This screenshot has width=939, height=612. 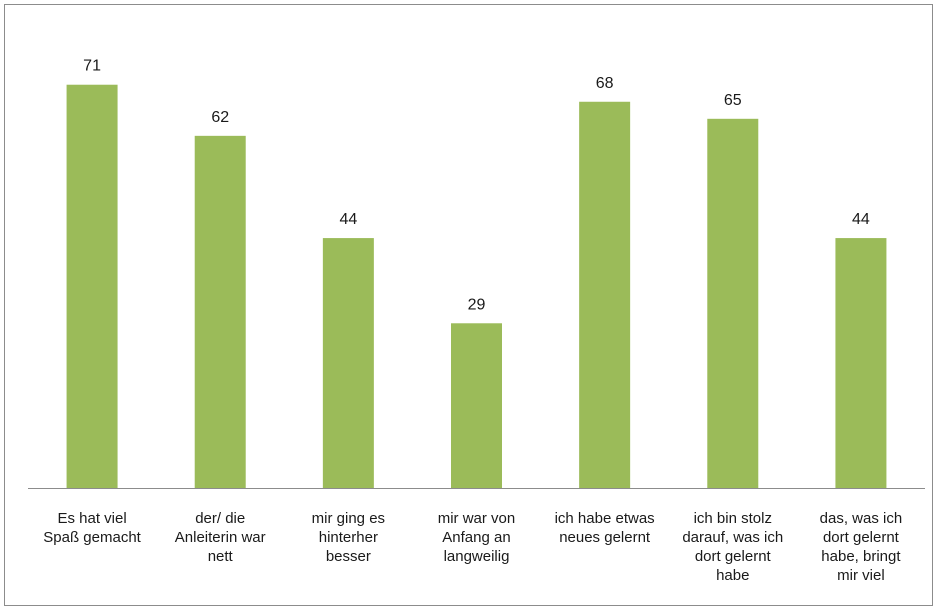 What do you see at coordinates (861, 219) in the screenshot?
I see `value-label-7: 44` at bounding box center [861, 219].